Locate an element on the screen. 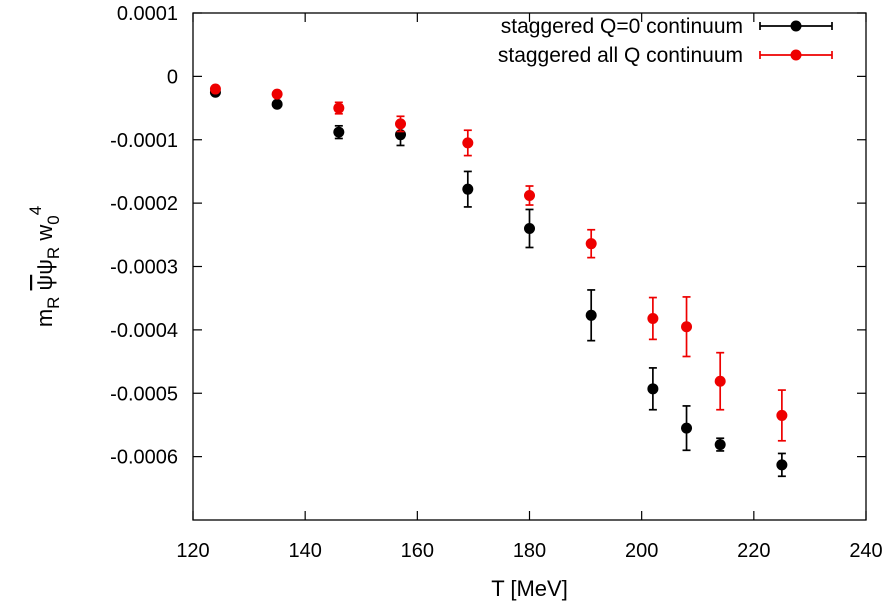 The height and width of the screenshot is (608, 896). y-axis-title-w-sub: 0 is located at coordinates (53, 219).